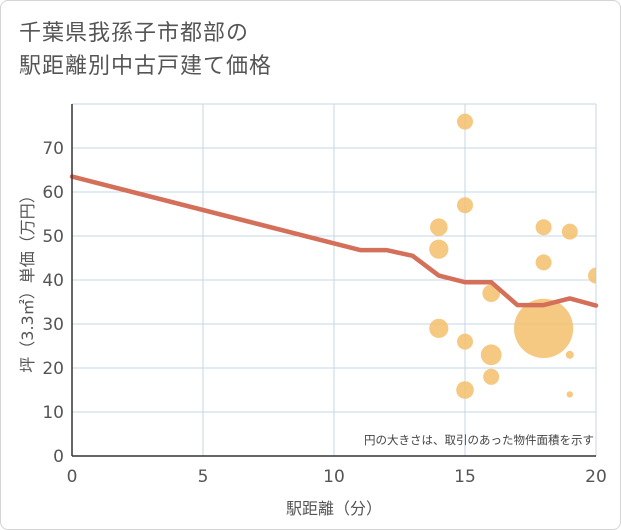 The height and width of the screenshot is (530, 621). I want to click on bubble-series, so click(512, 256).